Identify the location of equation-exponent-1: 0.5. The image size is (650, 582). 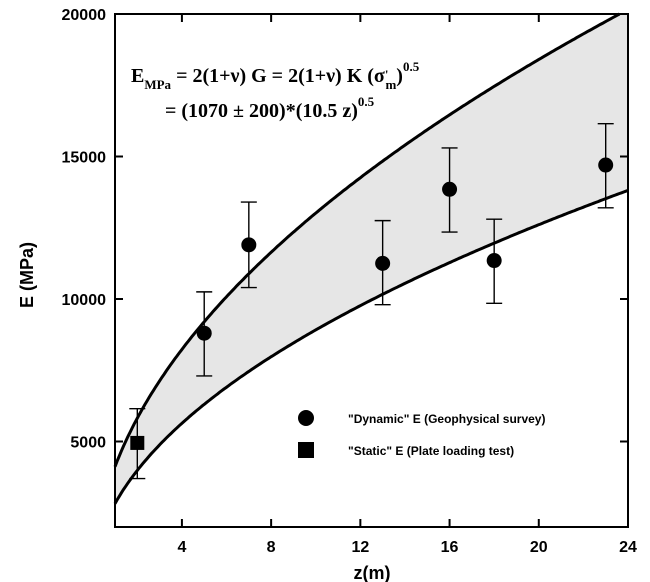
(411, 66).